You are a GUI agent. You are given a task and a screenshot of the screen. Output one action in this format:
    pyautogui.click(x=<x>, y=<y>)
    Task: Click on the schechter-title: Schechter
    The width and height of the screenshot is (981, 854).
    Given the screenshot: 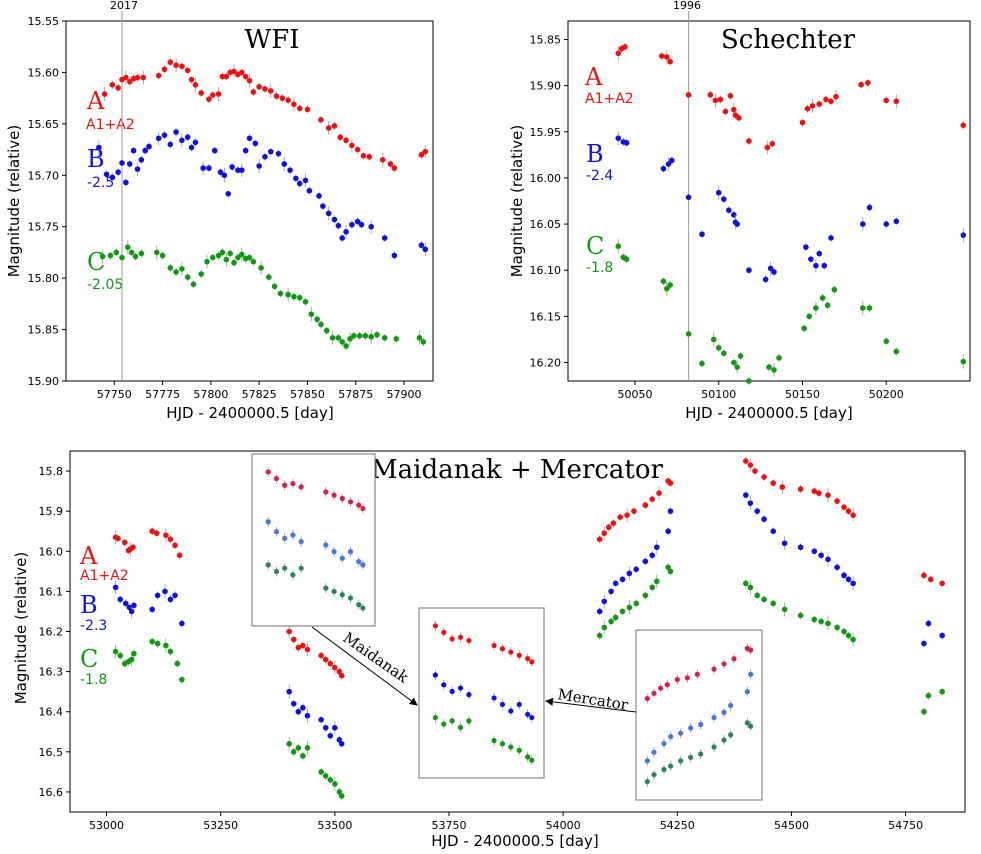 What is the action you would take?
    pyautogui.click(x=788, y=40)
    